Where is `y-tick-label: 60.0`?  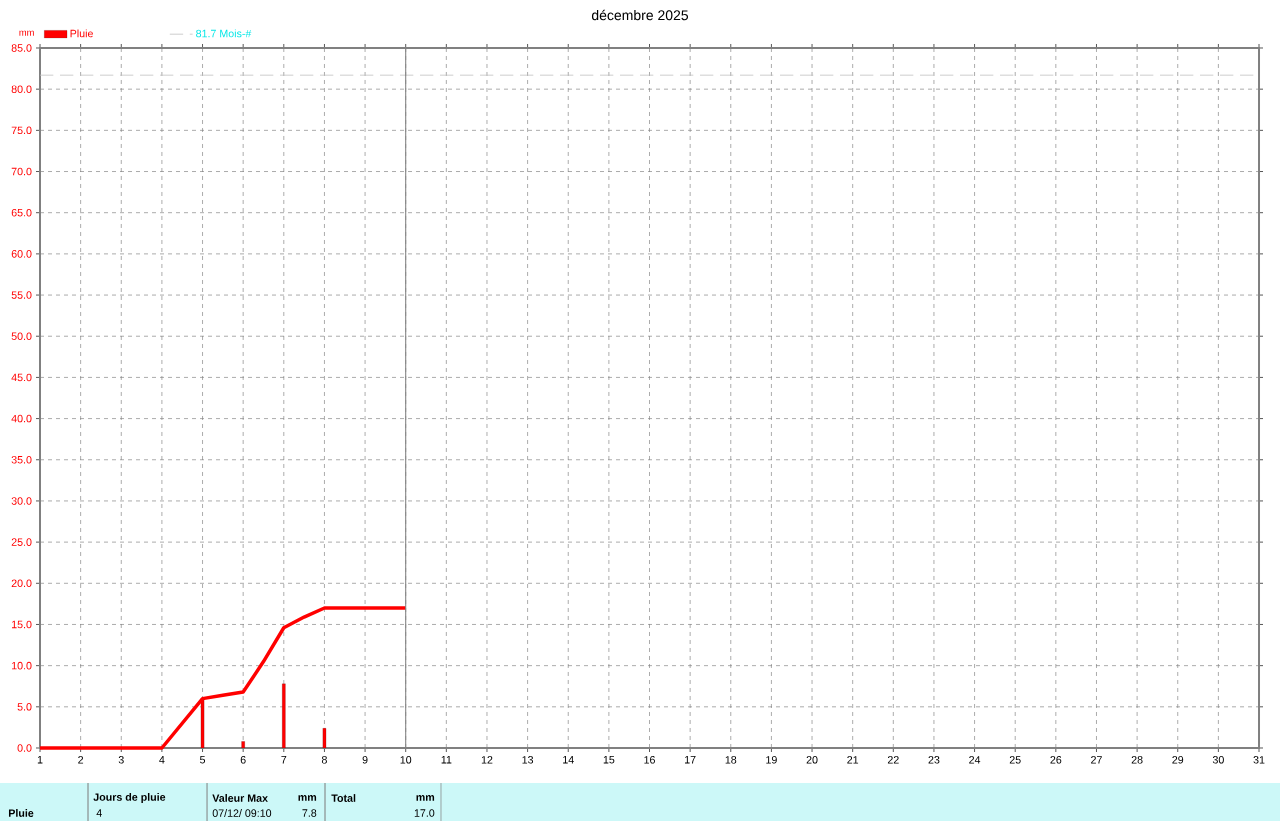
y-tick-label: 60.0 is located at coordinates (21, 254).